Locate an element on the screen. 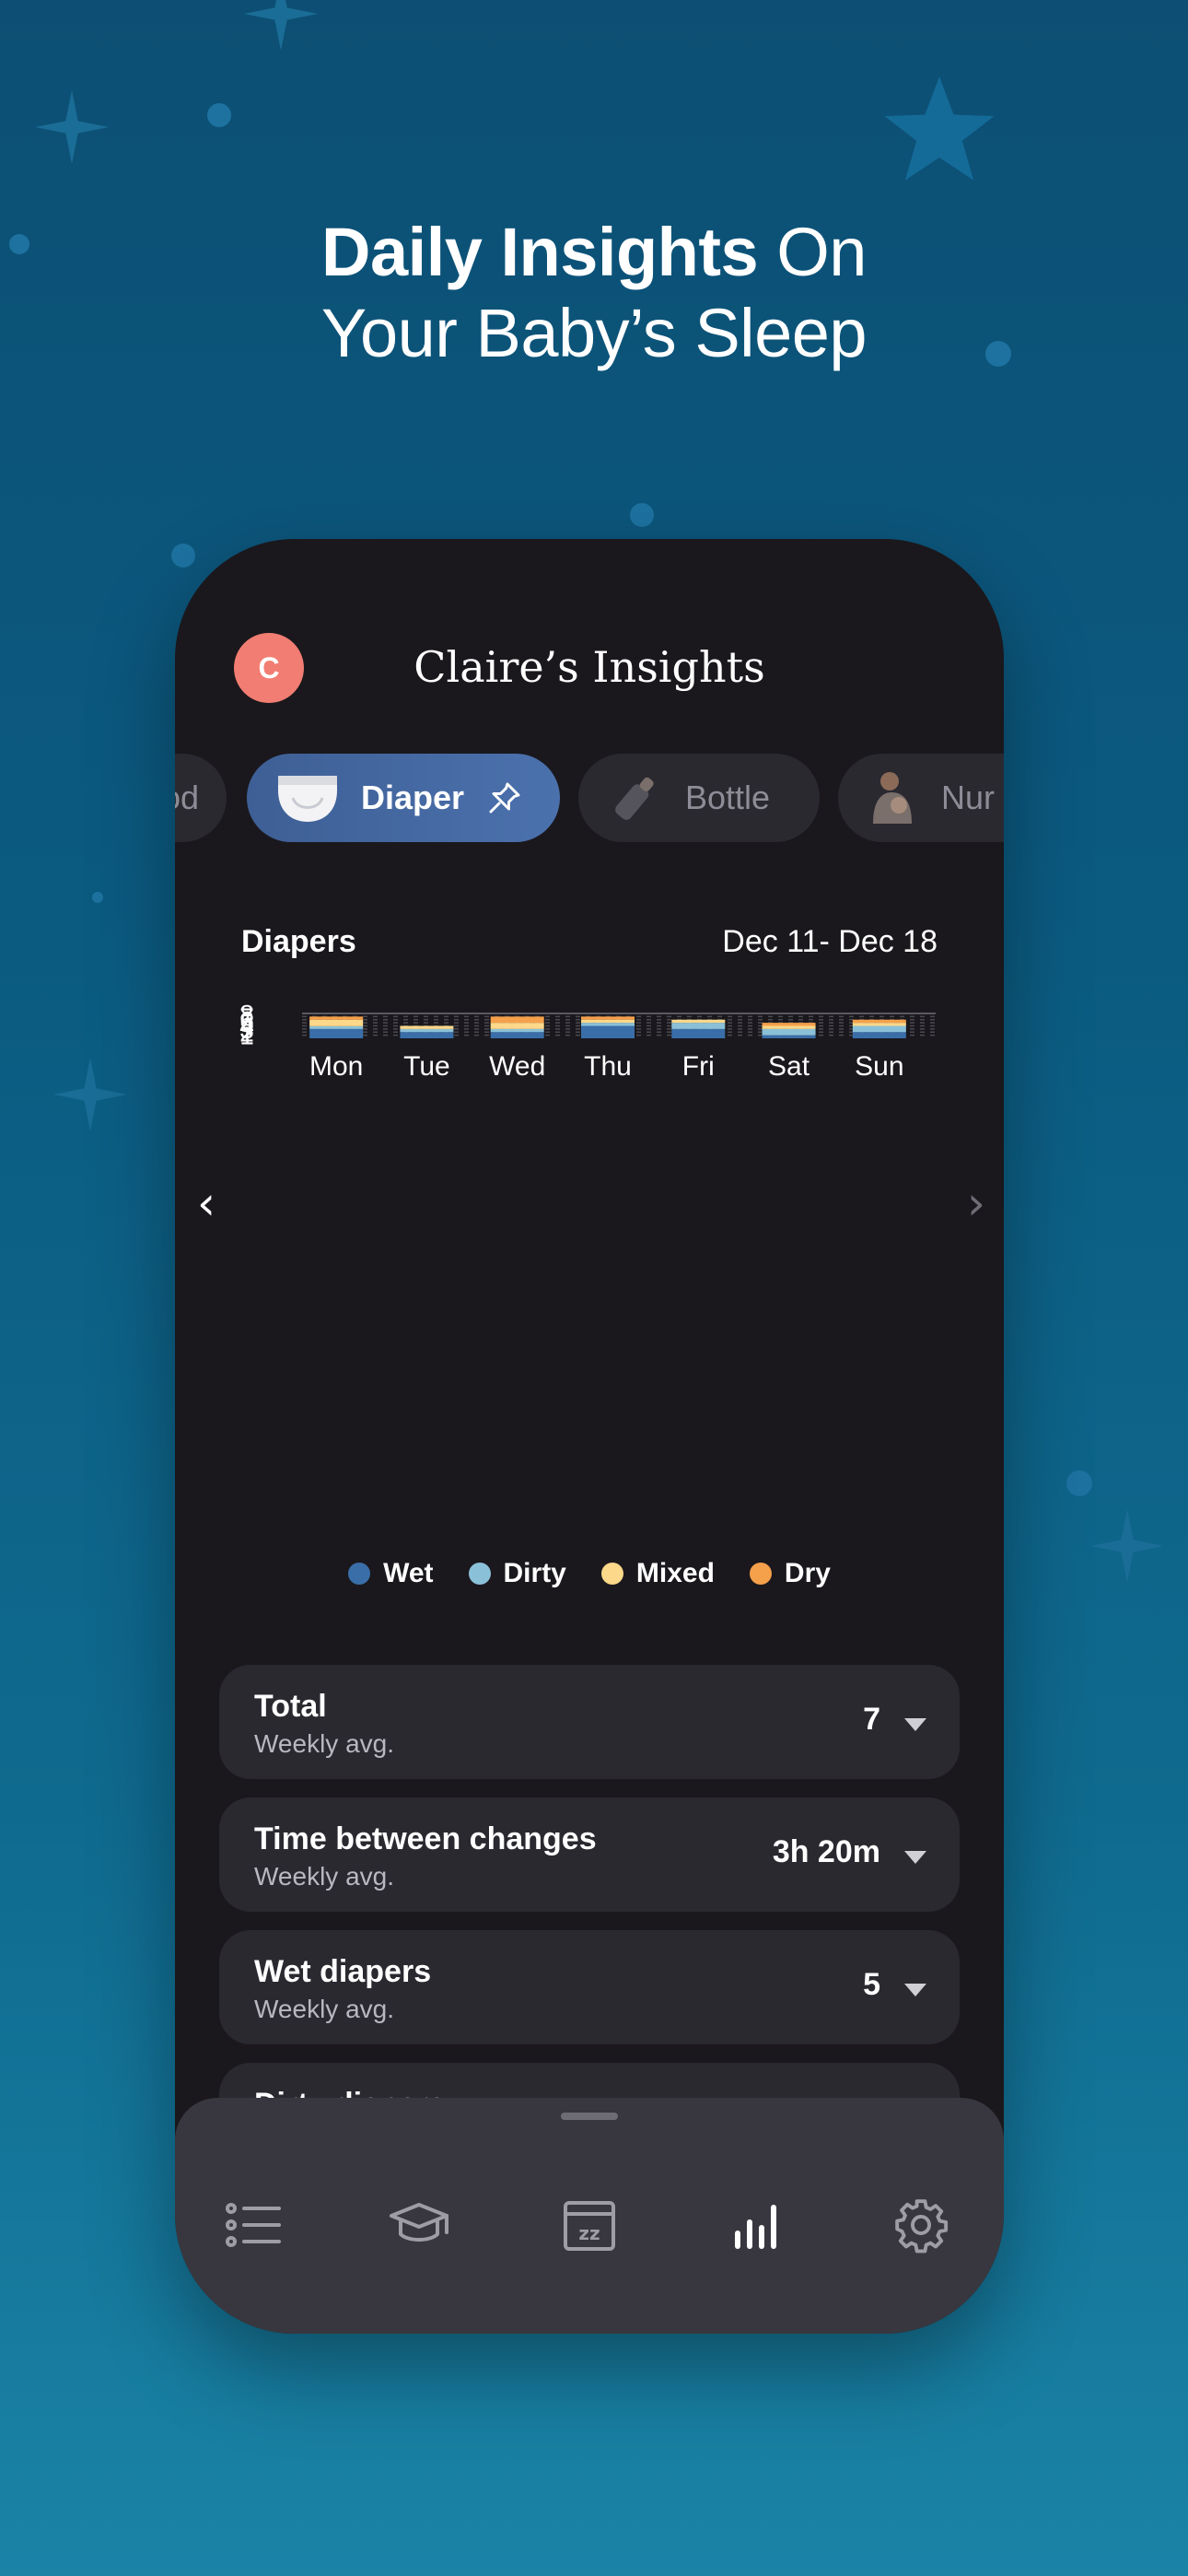 The height and width of the screenshot is (2576, 1188). legend-item-dry: Dry is located at coordinates (790, 1573).